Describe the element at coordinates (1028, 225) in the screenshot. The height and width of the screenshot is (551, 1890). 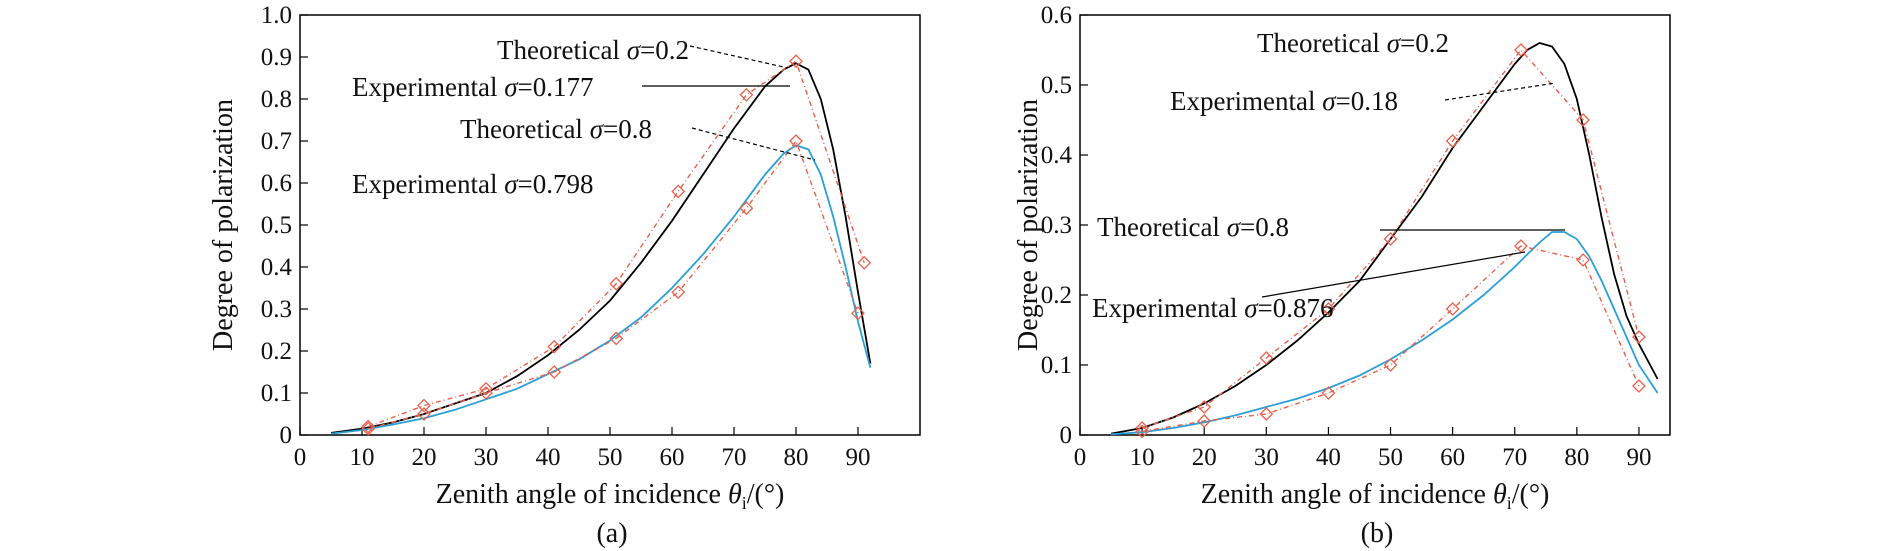
I see `y-axis-label-b: Degree of polarization` at that location.